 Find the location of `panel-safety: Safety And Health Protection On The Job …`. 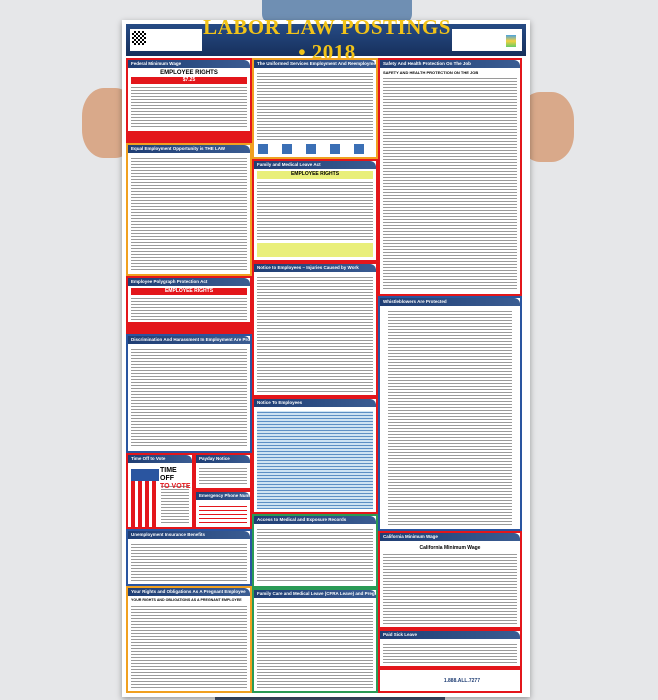

panel-safety: Safety And Health Protection On The Job … is located at coordinates (450, 177).